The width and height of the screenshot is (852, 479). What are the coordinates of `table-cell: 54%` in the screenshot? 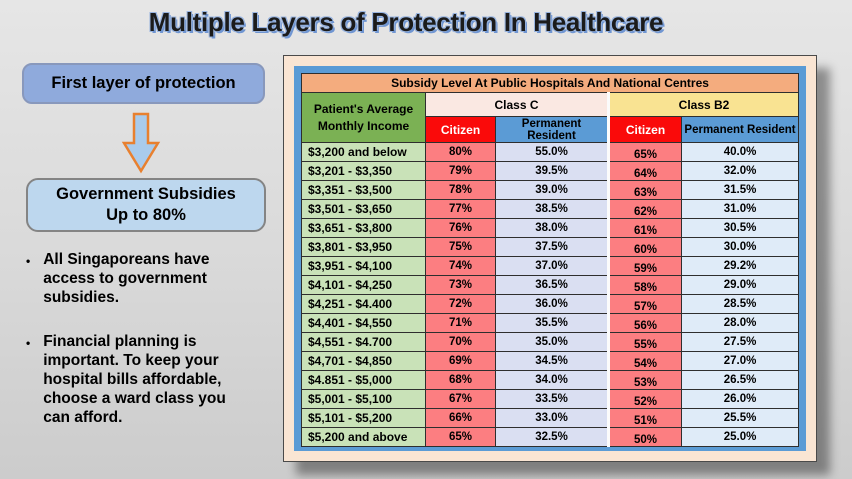 It's located at (644, 361).